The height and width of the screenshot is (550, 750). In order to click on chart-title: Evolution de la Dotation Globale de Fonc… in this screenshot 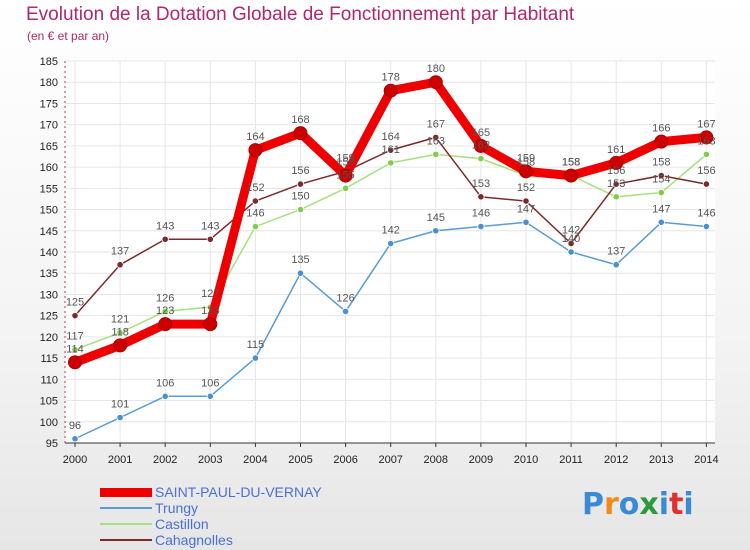, I will do `click(300, 14)`.